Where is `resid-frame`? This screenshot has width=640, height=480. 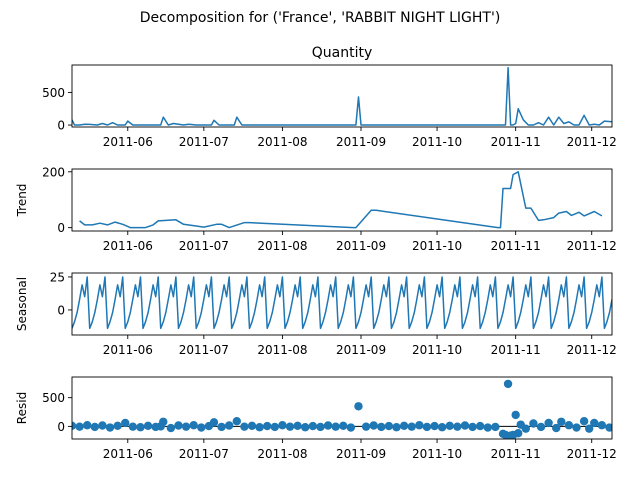
resid-frame is located at coordinates (342, 408).